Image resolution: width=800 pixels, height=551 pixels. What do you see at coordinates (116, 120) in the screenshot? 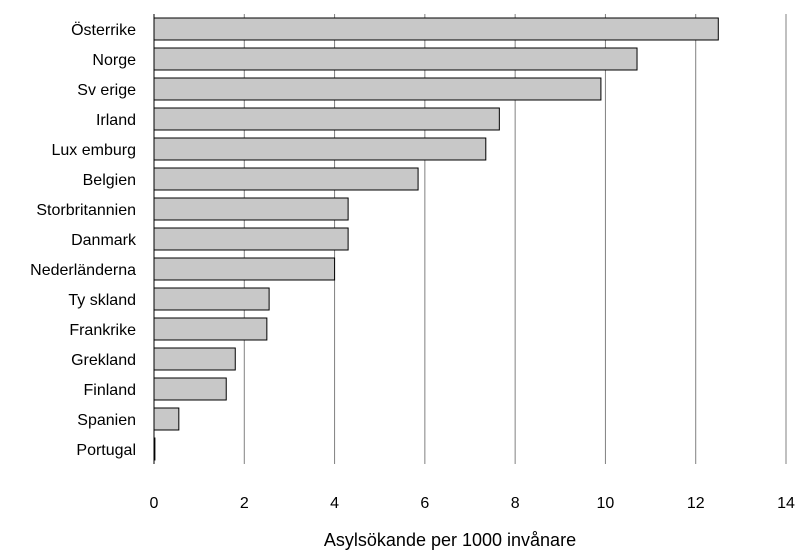
I see `category-label-3: Irland` at bounding box center [116, 120].